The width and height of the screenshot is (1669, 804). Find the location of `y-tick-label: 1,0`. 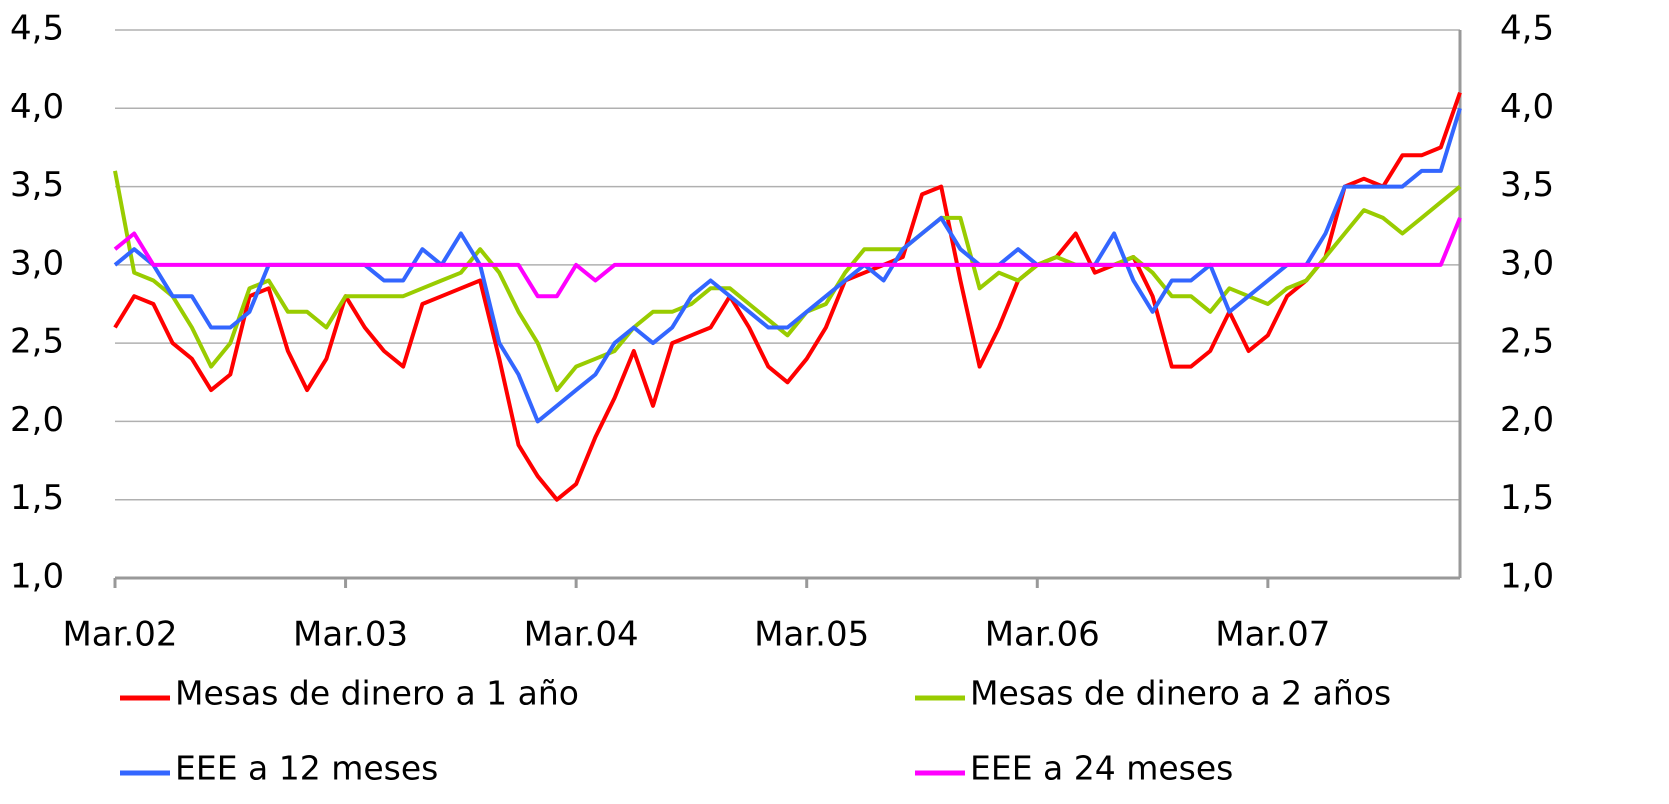

y-tick-label: 1,0 is located at coordinates (37, 577).